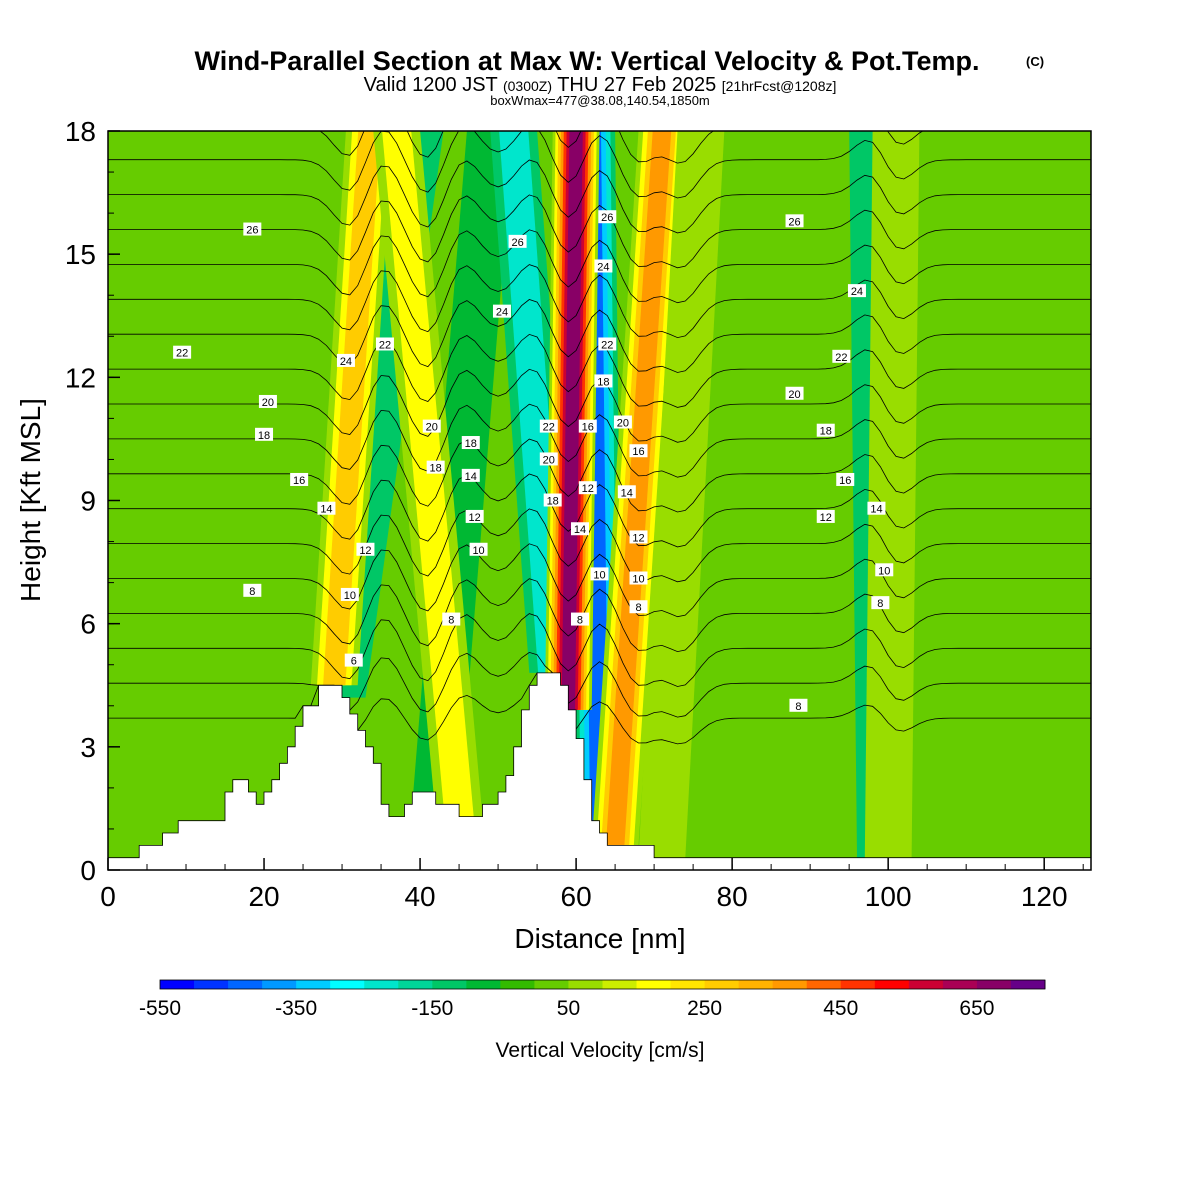 Image resolution: width=1200 pixels, height=1200 pixels. What do you see at coordinates (681, 494) in the screenshot?
I see `updraft-band` at bounding box center [681, 494].